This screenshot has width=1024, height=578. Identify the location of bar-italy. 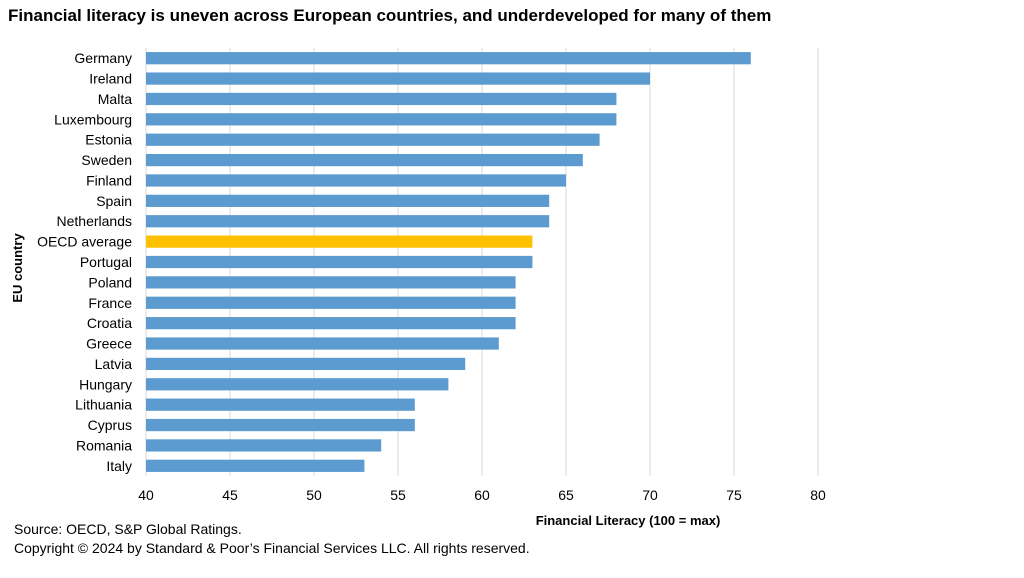
(255, 465).